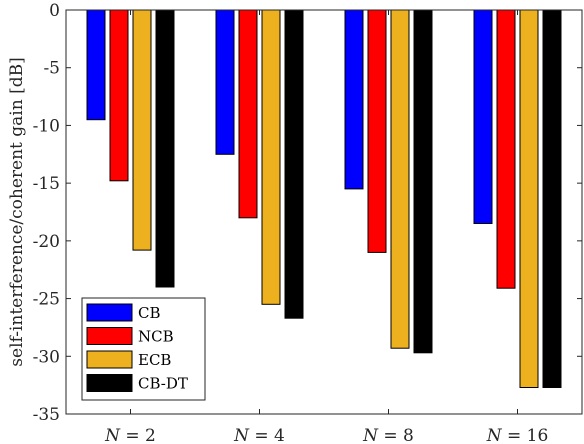 The height and width of the screenshot is (444, 584). Describe the element at coordinates (156, 337) in the screenshot. I see `legend-label-ncb: NCB` at that location.